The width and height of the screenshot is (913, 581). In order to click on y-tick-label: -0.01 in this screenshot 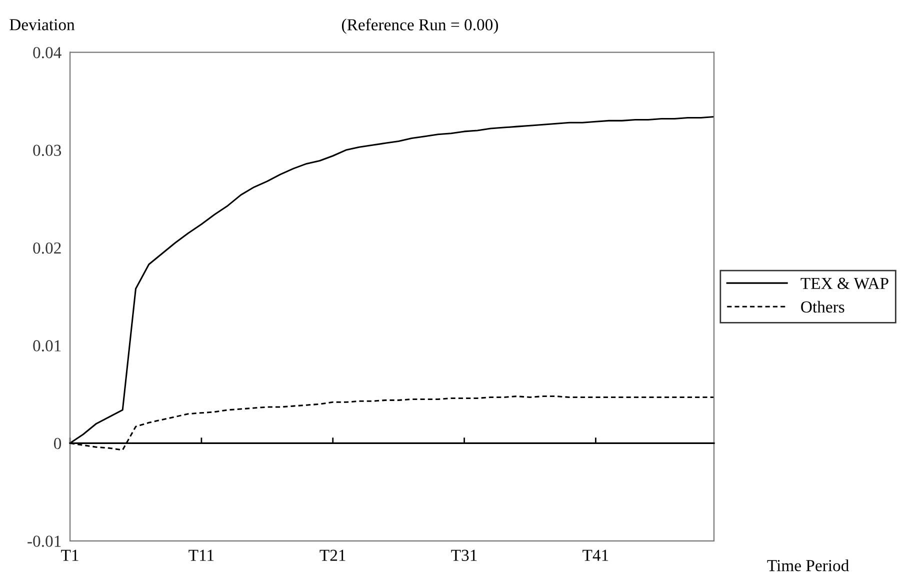, I will do `click(44, 541)`.